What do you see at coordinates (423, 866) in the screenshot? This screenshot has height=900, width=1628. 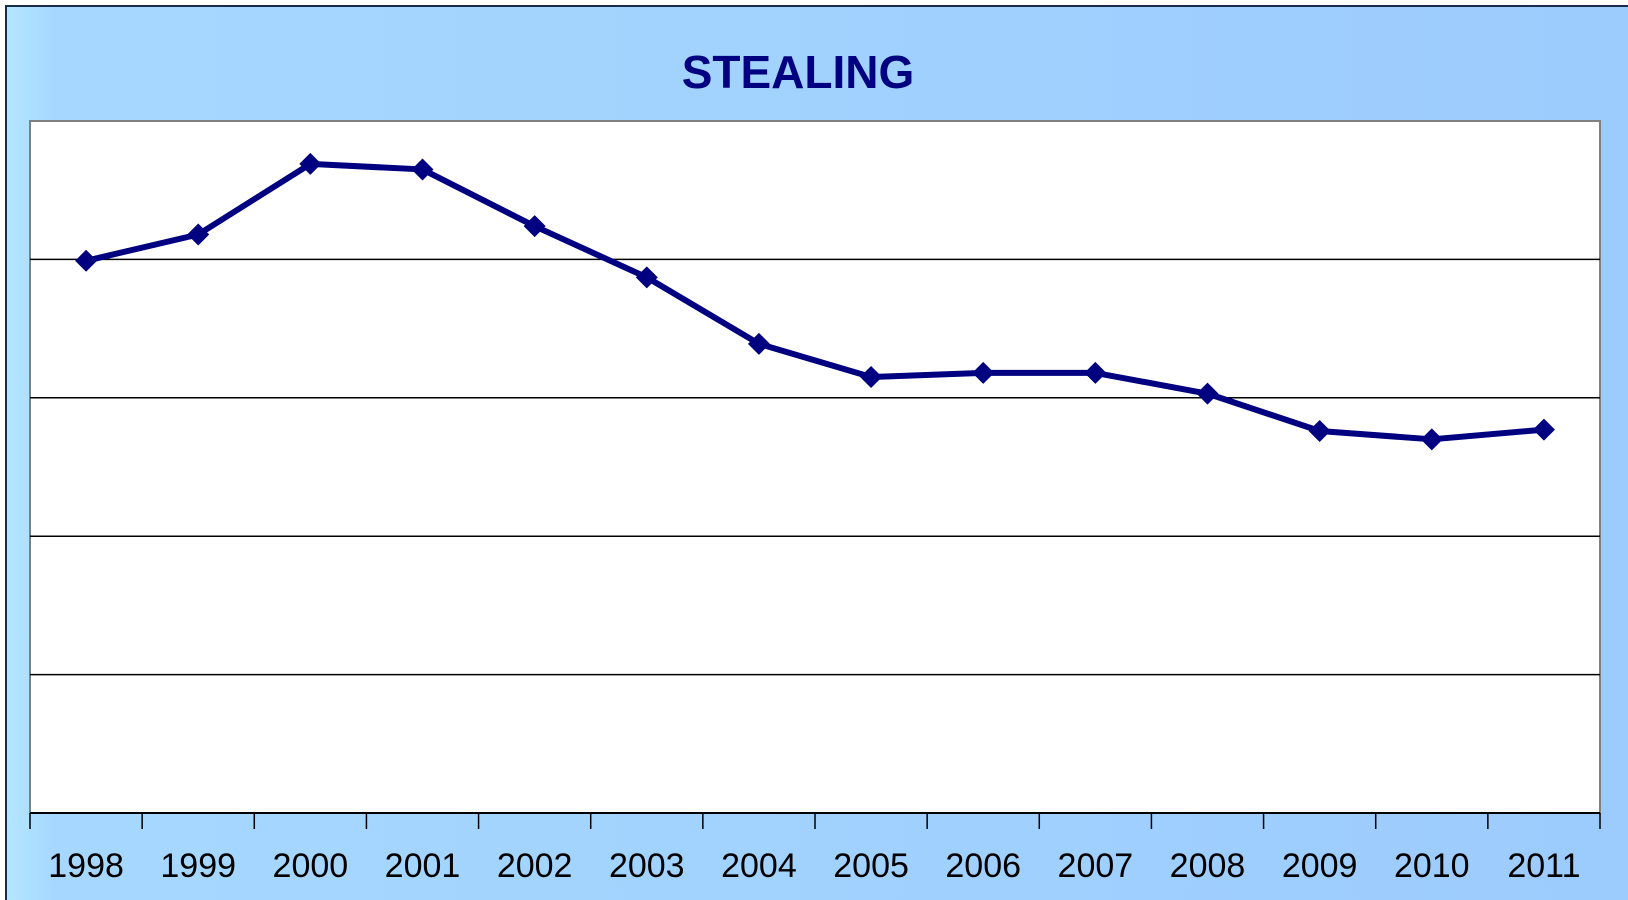 I see `x-tick-label: 2001` at bounding box center [423, 866].